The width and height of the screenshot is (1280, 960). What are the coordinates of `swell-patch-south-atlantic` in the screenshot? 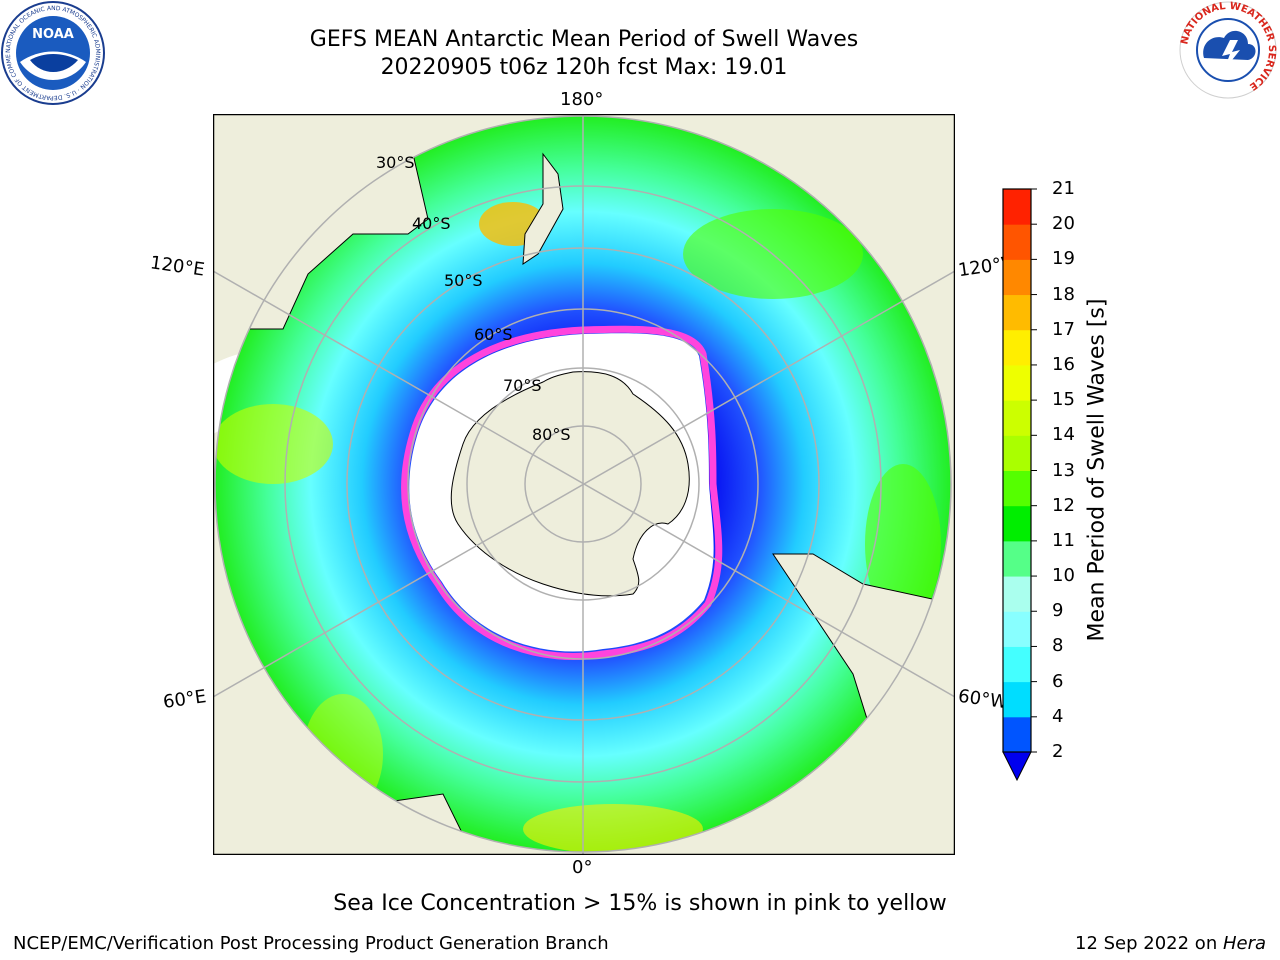 It's located at (613, 828).